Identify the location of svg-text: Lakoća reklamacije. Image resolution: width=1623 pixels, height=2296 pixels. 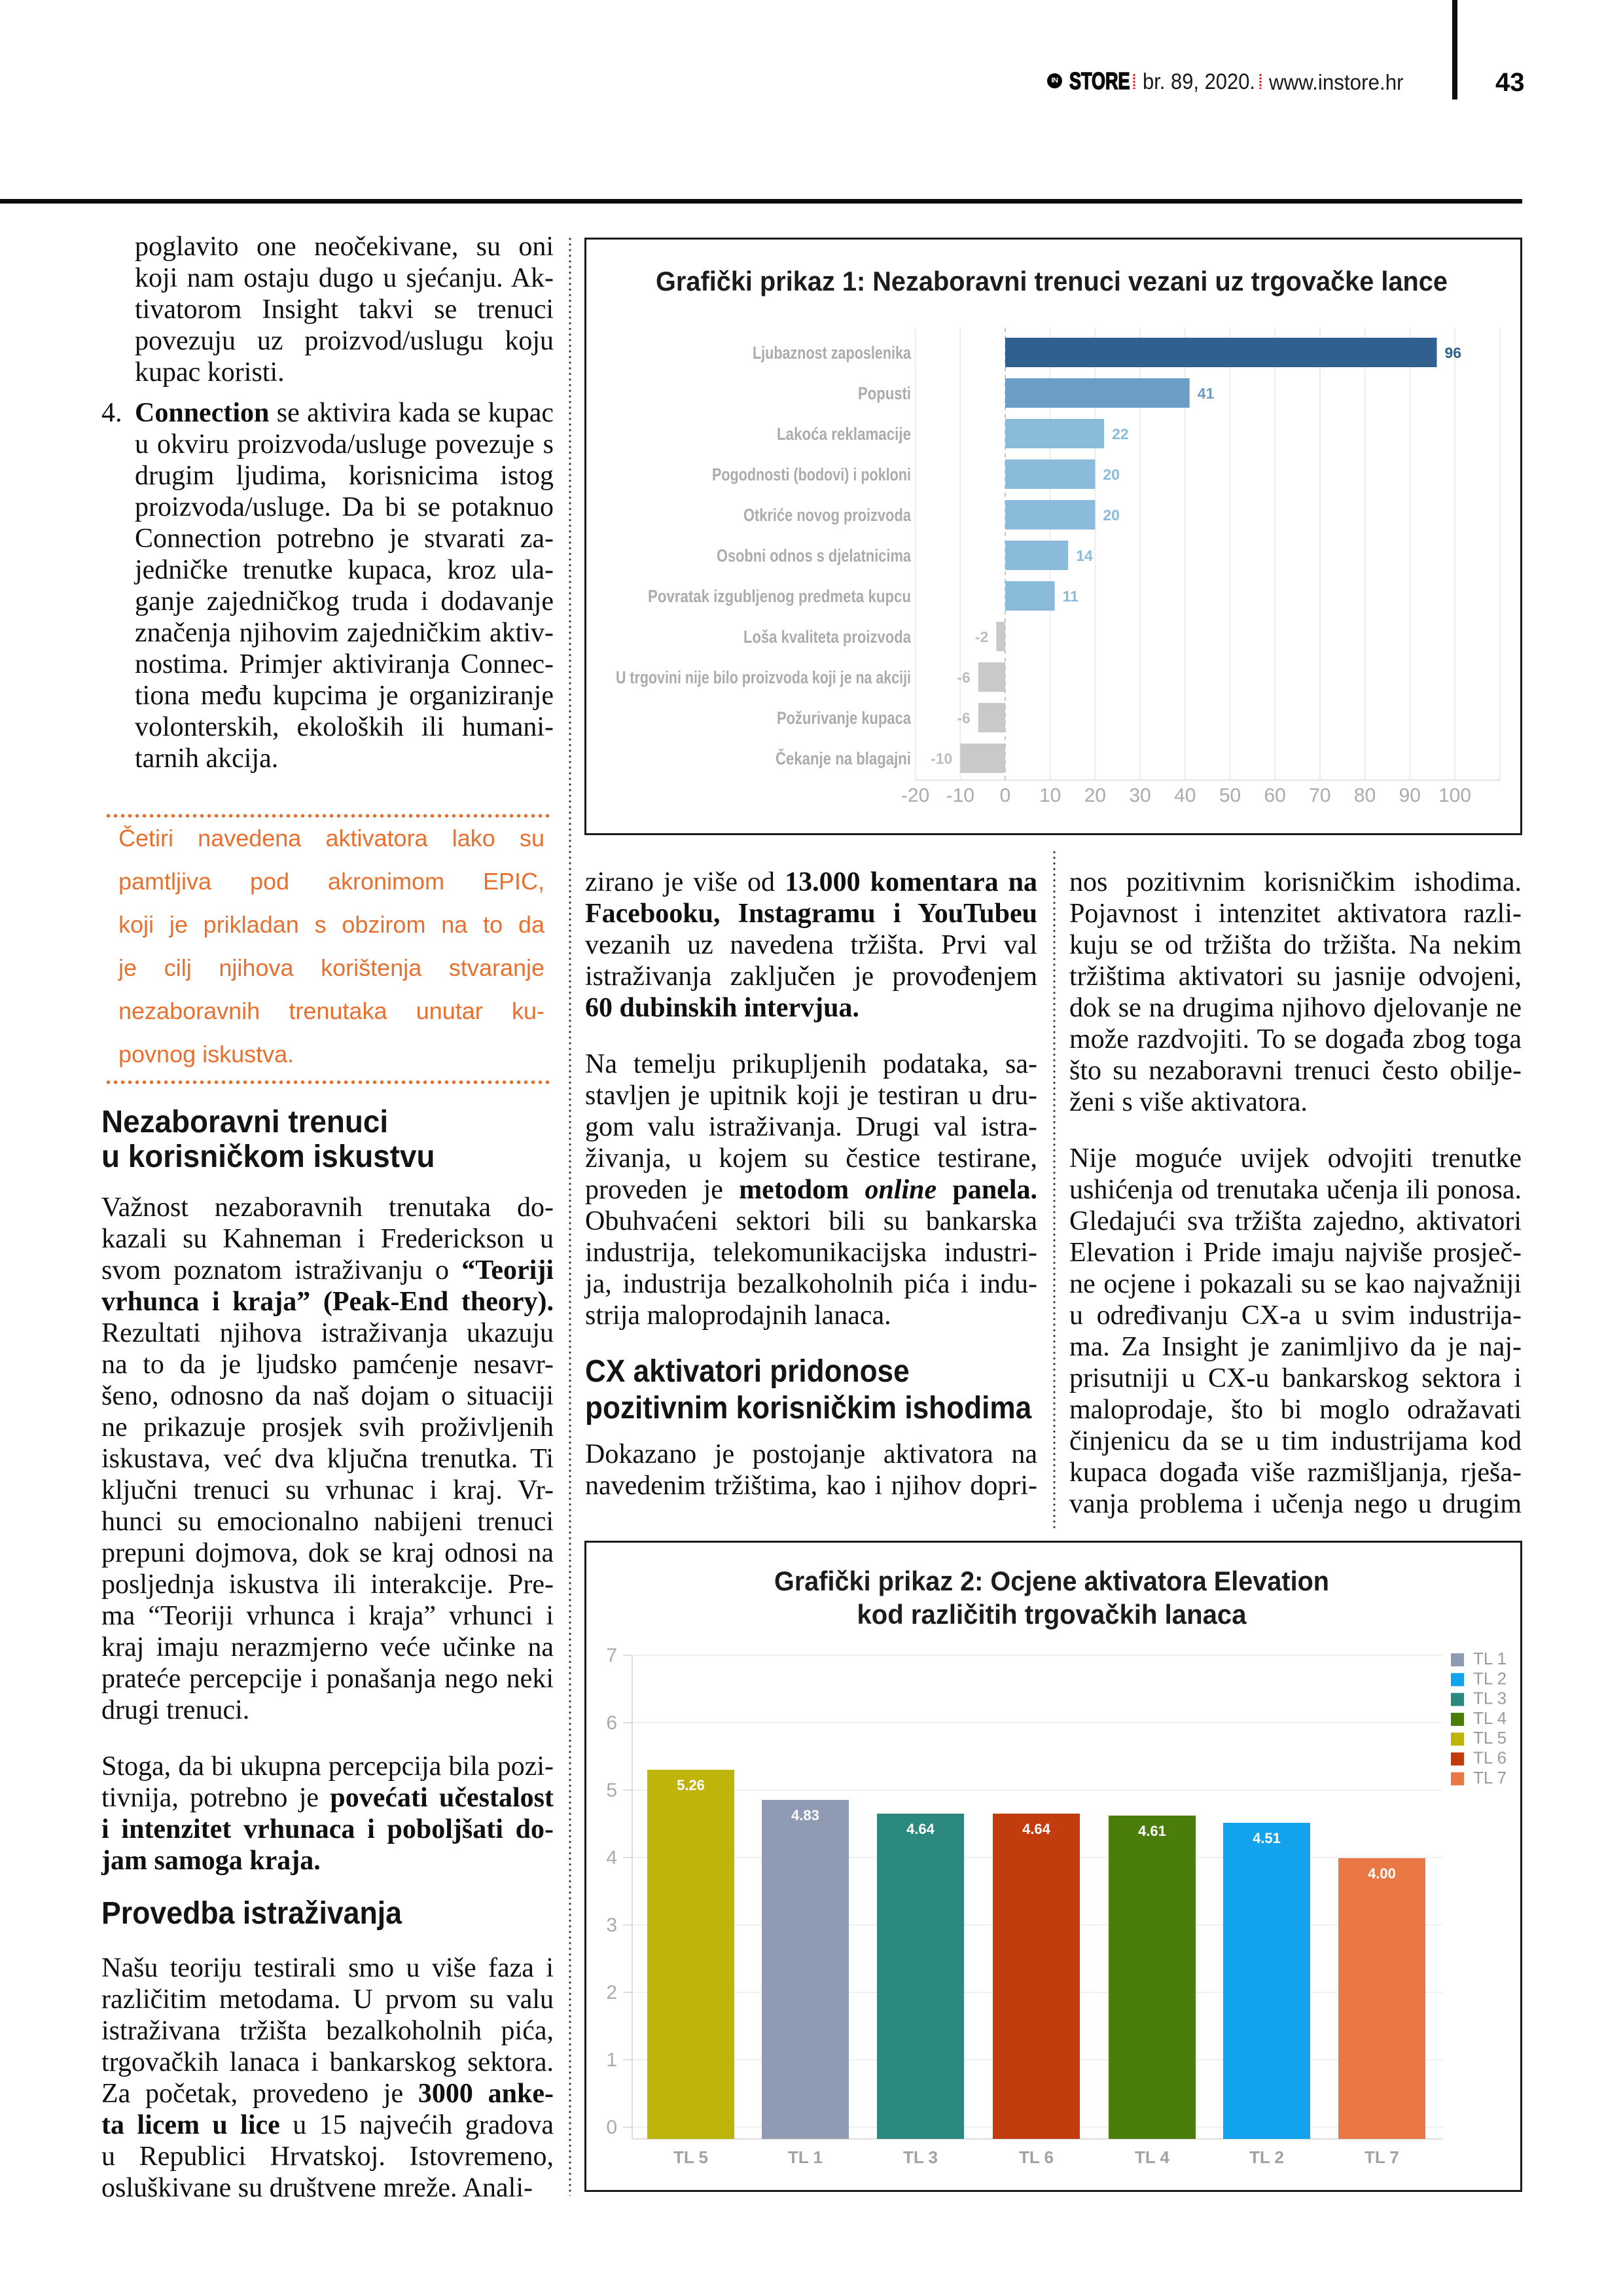
(844, 434).